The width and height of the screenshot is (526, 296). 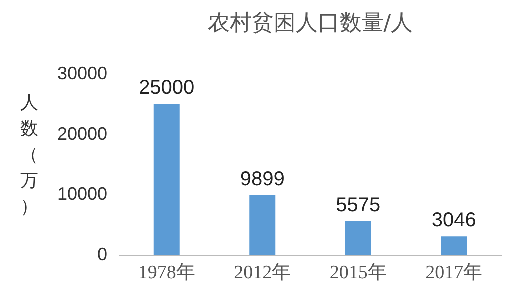 What do you see at coordinates (167, 273) in the screenshot?
I see `x-tick-label: 1978年` at bounding box center [167, 273].